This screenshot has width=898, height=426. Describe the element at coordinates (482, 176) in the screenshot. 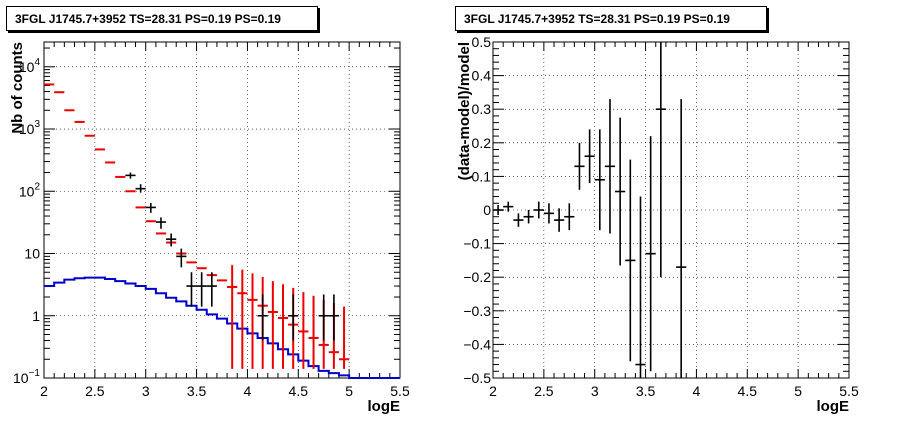

I see `y-tick-label: 0.1` at that location.